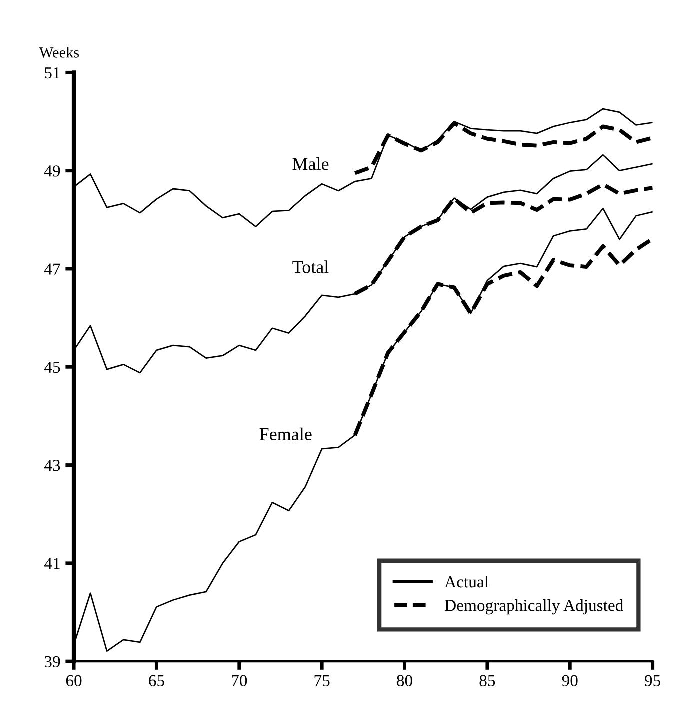  Describe the element at coordinates (404, 680) in the screenshot. I see `x-tick-label: 80` at that location.